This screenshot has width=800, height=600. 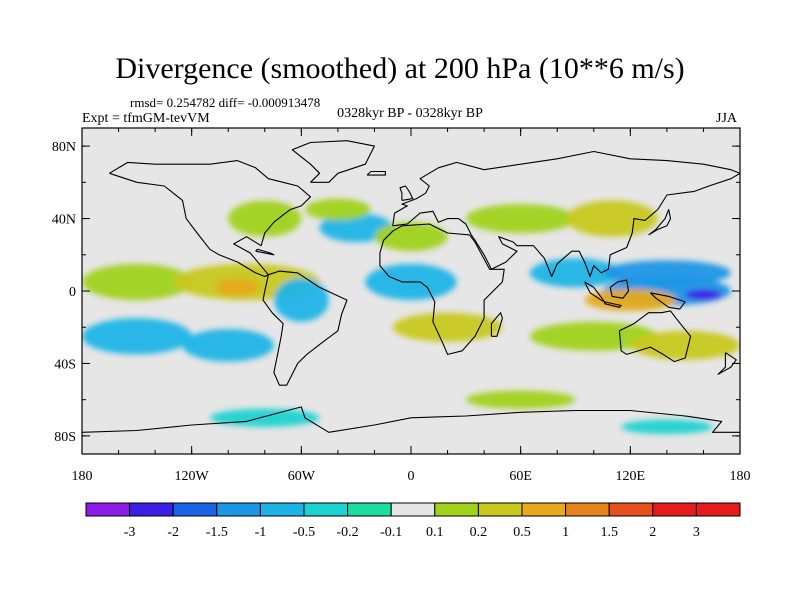 What do you see at coordinates (652, 532) in the screenshot?
I see `colorbar-label: 2` at bounding box center [652, 532].